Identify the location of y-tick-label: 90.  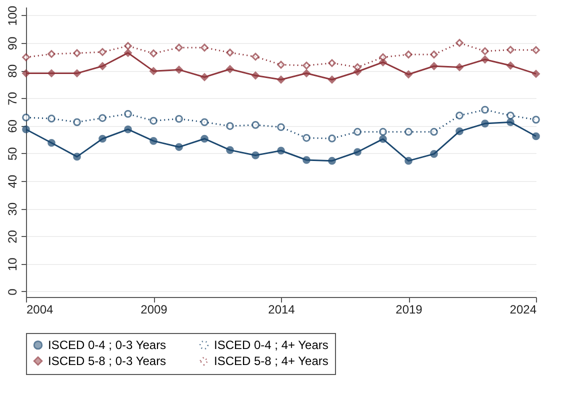
(13, 43).